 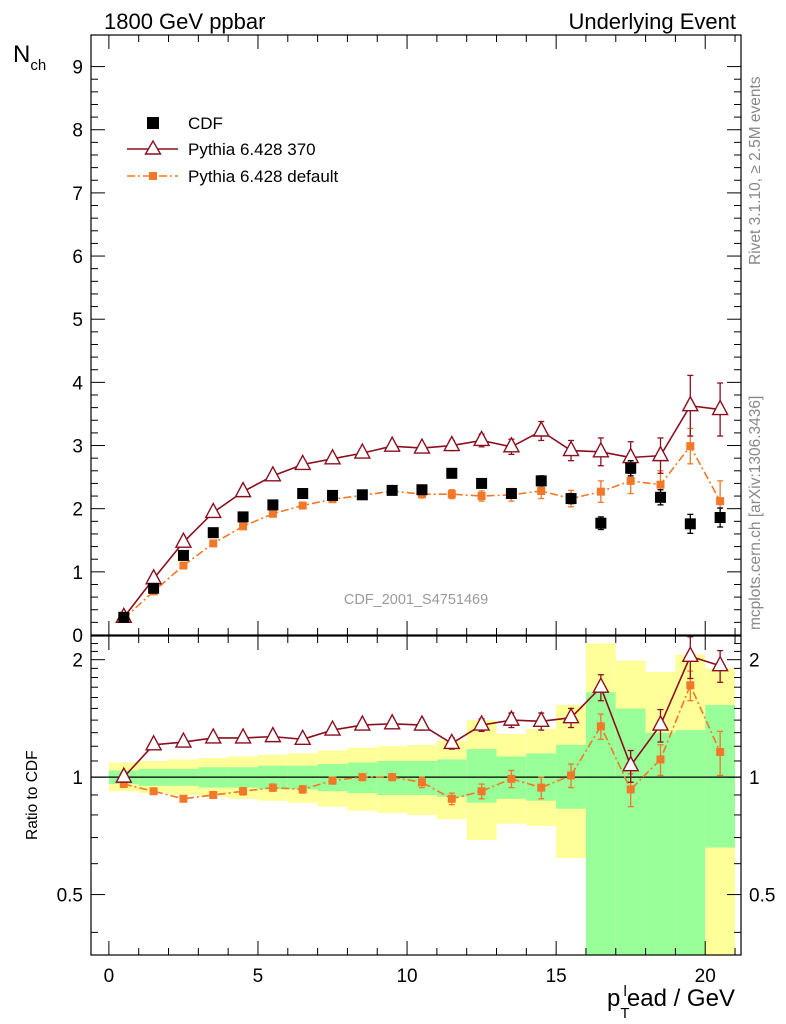 I want to click on ratio-ytick-label-right: 0.5, so click(x=762, y=896).